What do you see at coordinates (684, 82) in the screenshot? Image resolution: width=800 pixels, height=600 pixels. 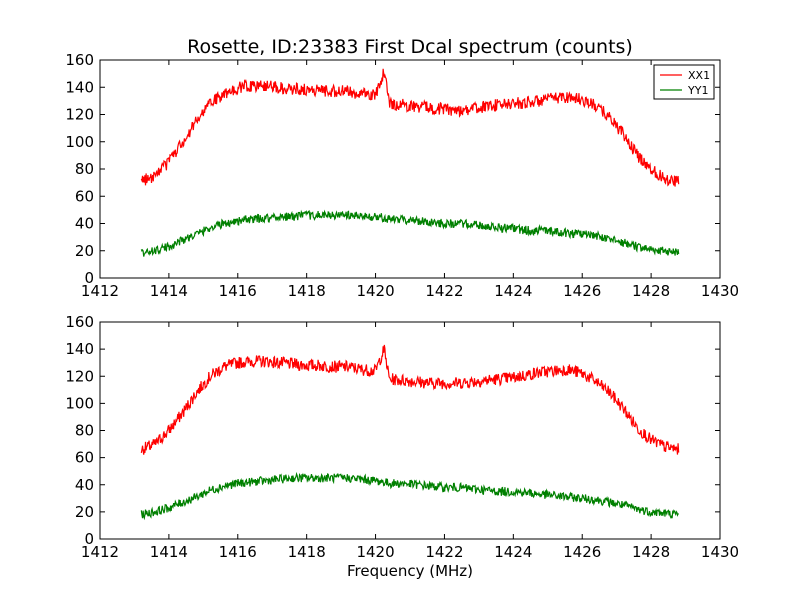 I see `legend-box` at bounding box center [684, 82].